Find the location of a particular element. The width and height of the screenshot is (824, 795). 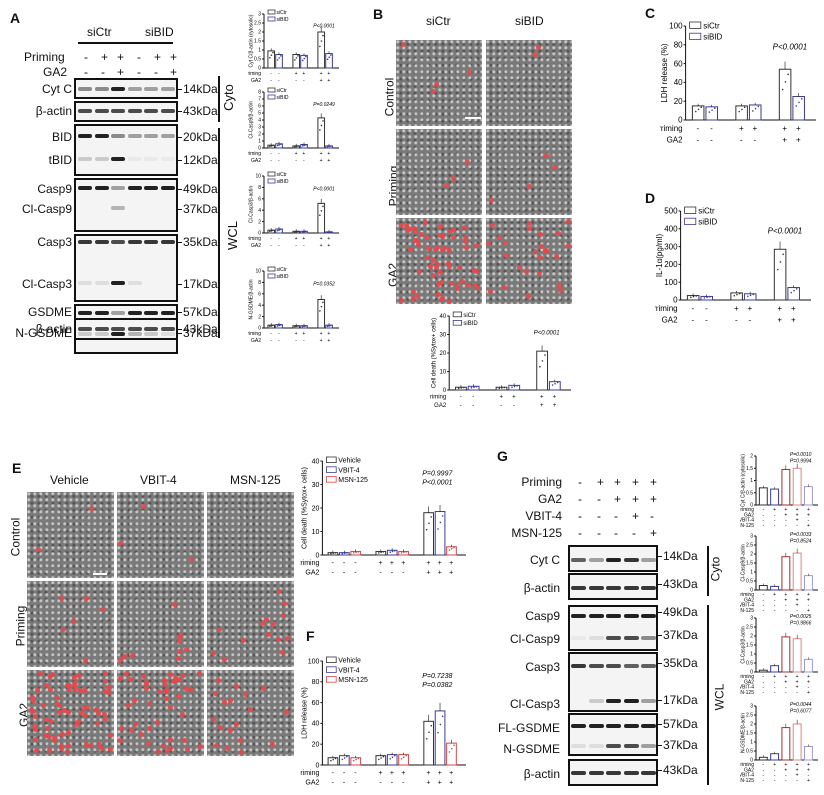

western-blot is located at coordinates (613, 734).